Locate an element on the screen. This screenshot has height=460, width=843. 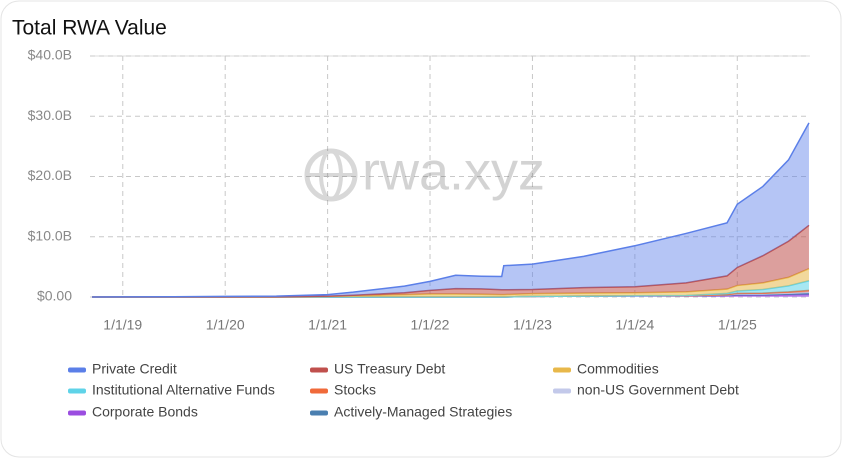
chart-title: Total RWA Value is located at coordinates (89, 28).